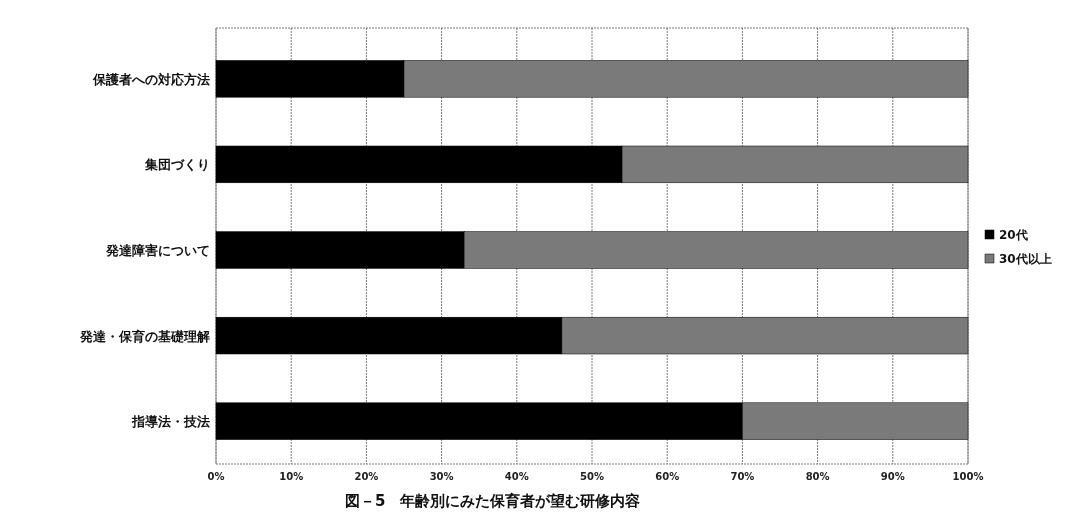  I want to click on text: 図－5 年齢別にみた保育者が望む研修内容, so click(493, 501).